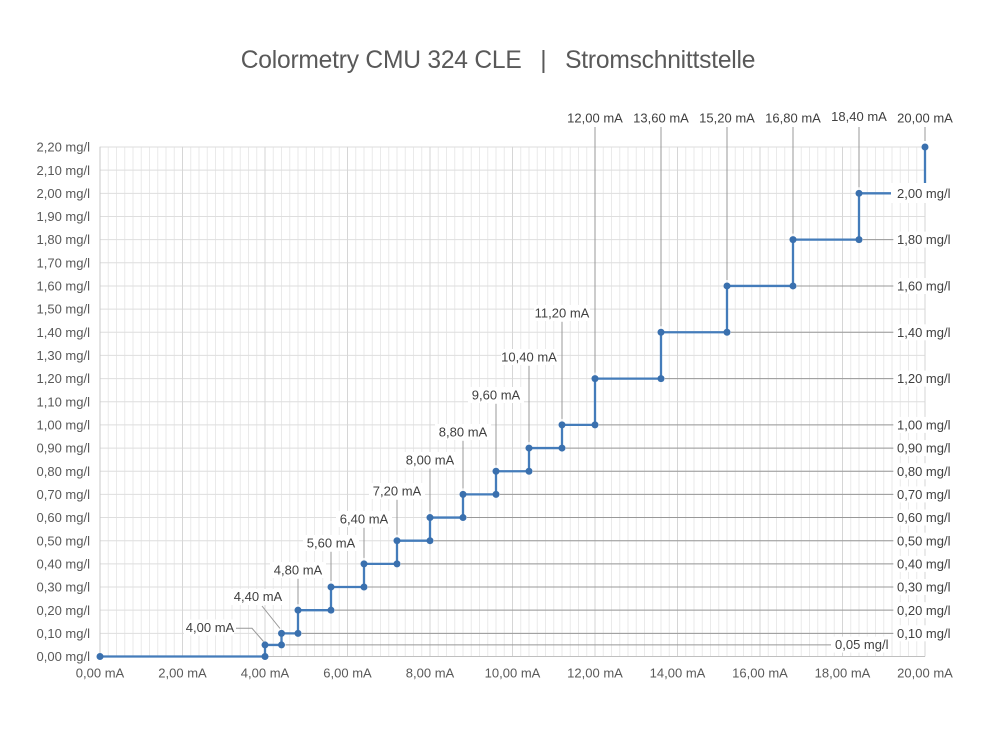 This screenshot has height=755, width=1000. Describe the element at coordinates (793, 118) in the screenshot. I see `svg-text: 16,80 mA` at that location.